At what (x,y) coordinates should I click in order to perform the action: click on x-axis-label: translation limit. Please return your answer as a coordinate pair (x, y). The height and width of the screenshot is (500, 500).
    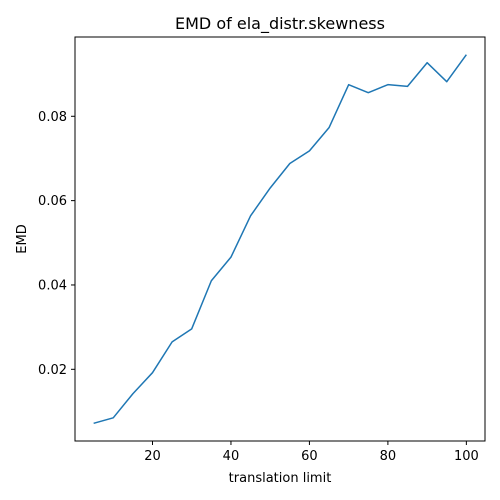
    Looking at the image, I should click on (280, 478).